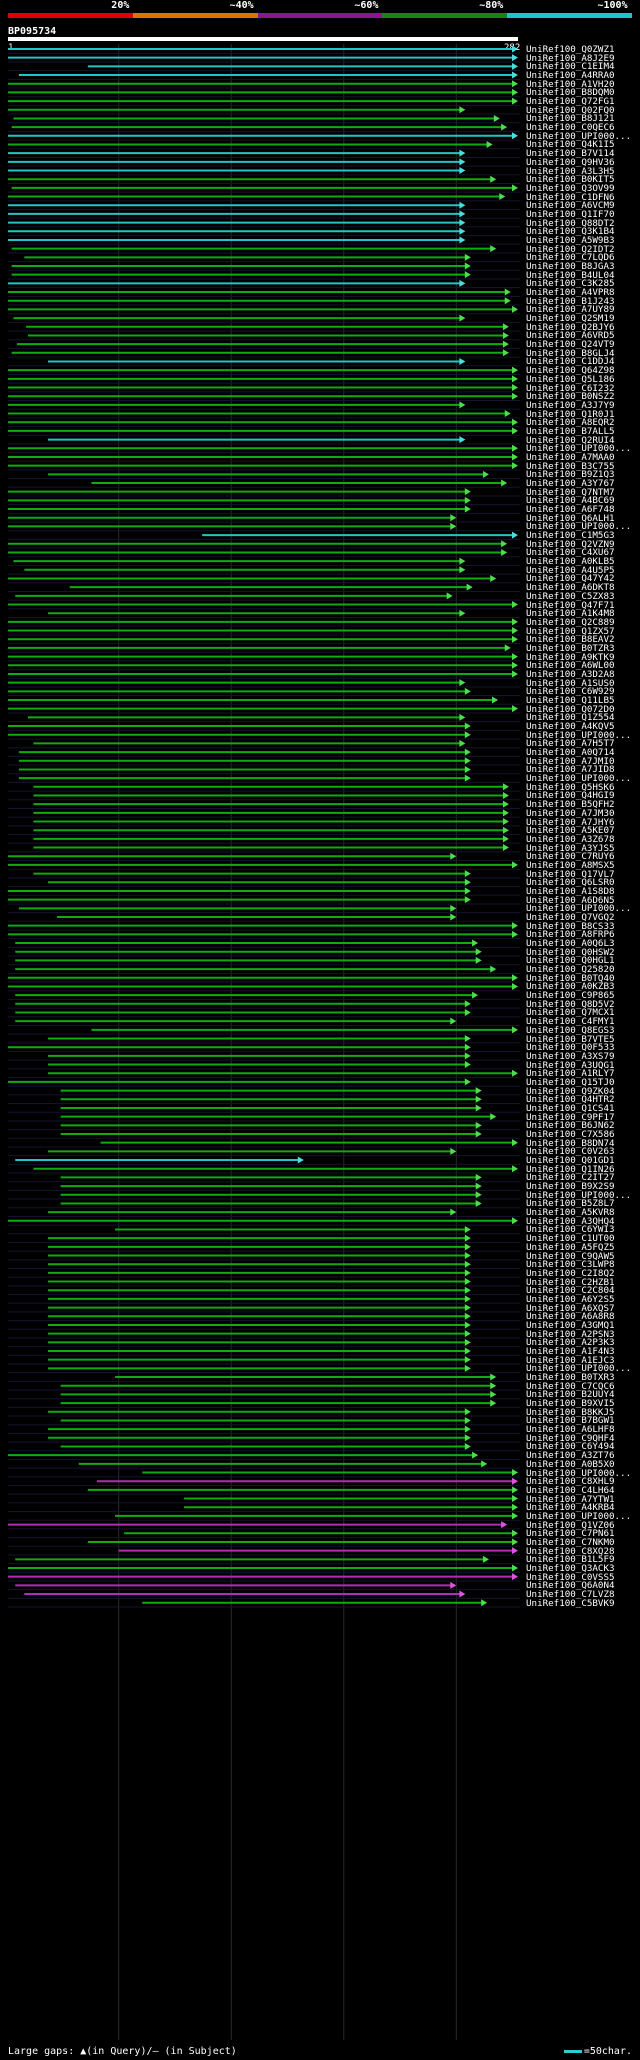  What do you see at coordinates (570, 900) in the screenshot?
I see `hit-label: UniRef100_A6D6N5` at bounding box center [570, 900].